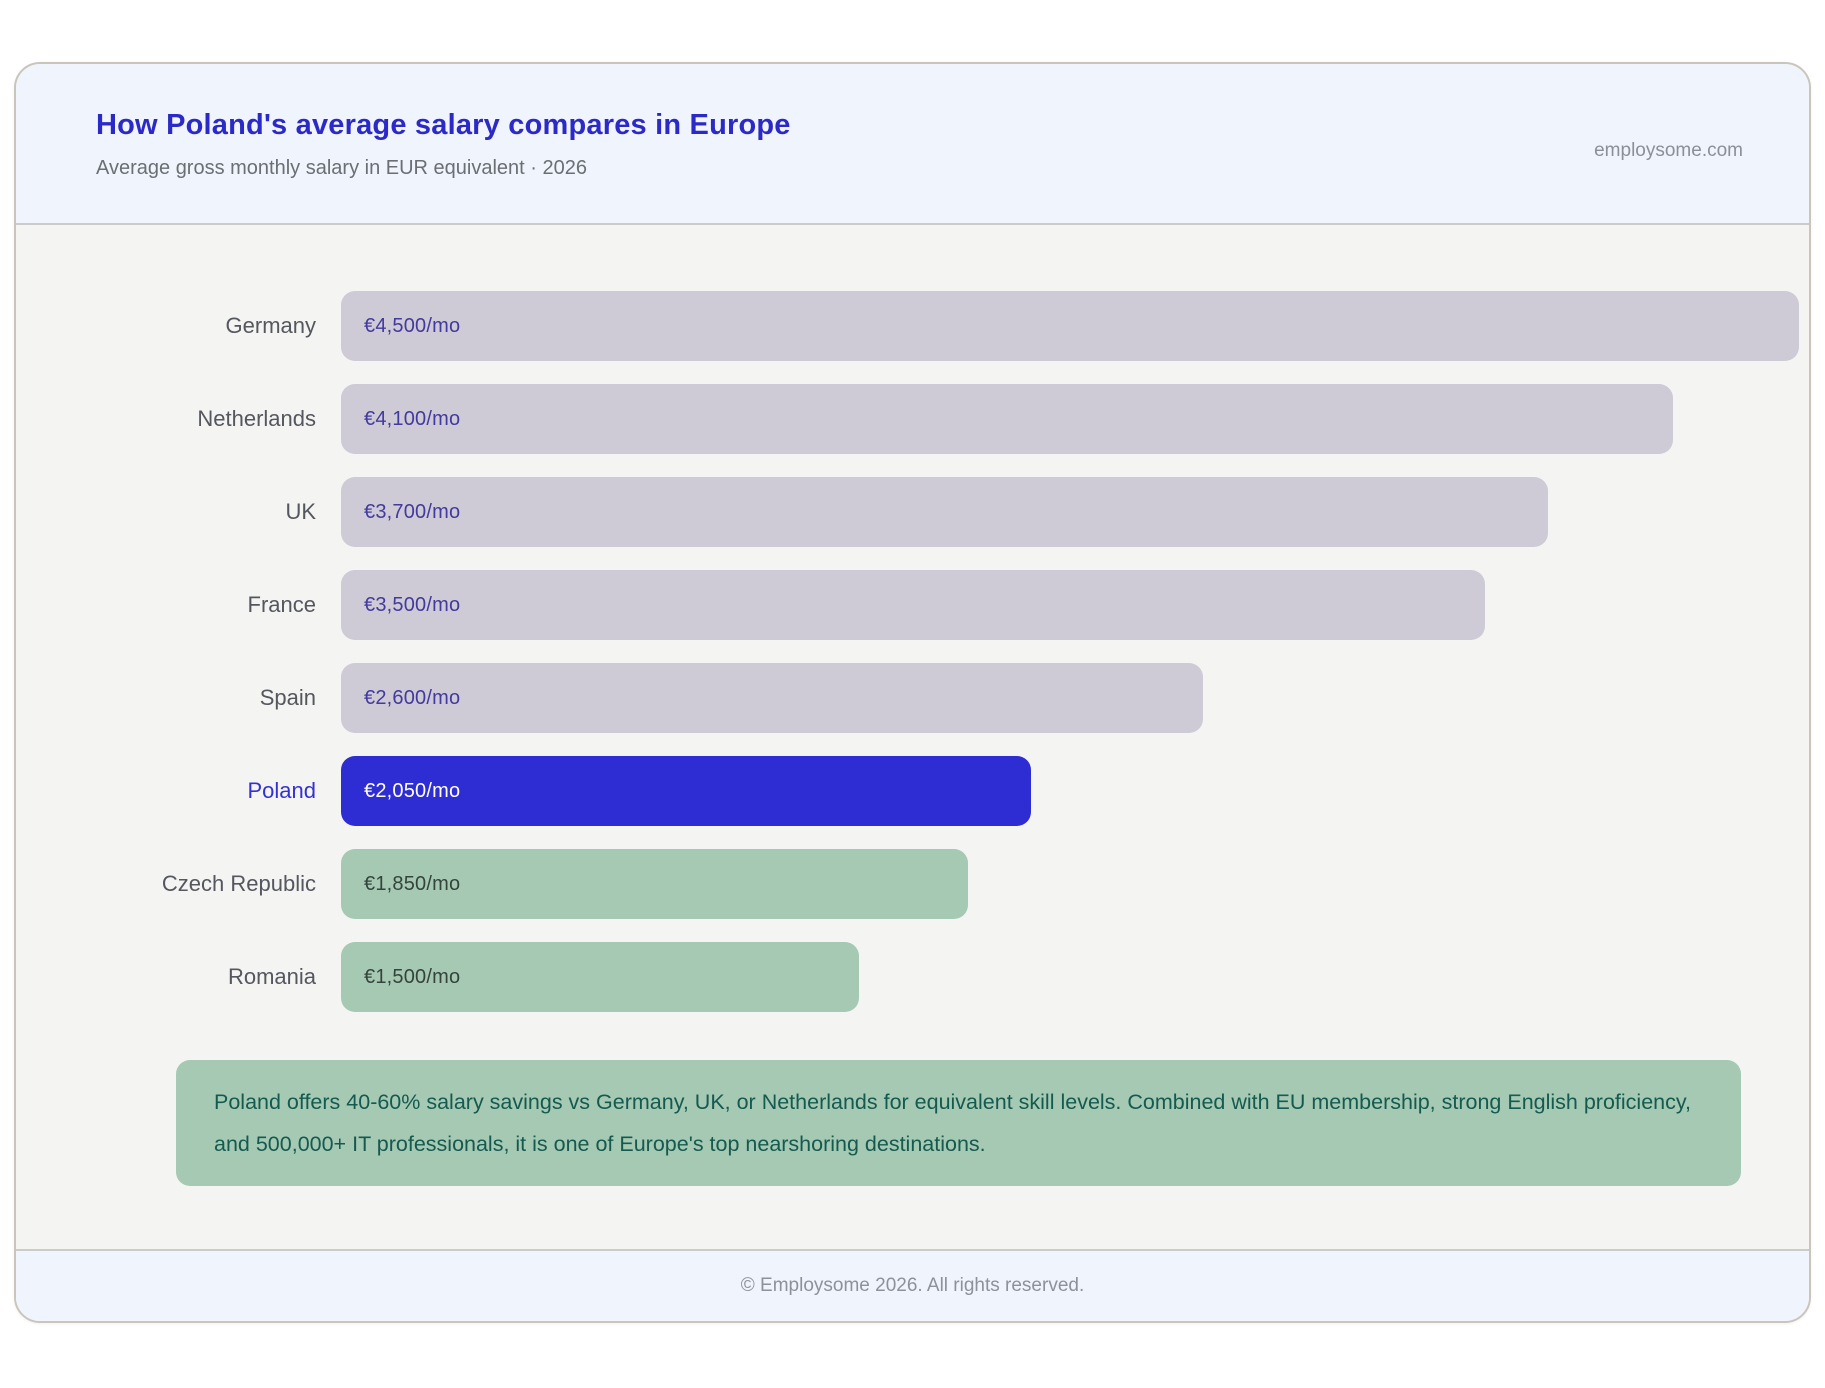 Image resolution: width=1825 pixels, height=1388 pixels. Describe the element at coordinates (256, 418) in the screenshot. I see `bar-label-netherlands: Netherlands` at that location.